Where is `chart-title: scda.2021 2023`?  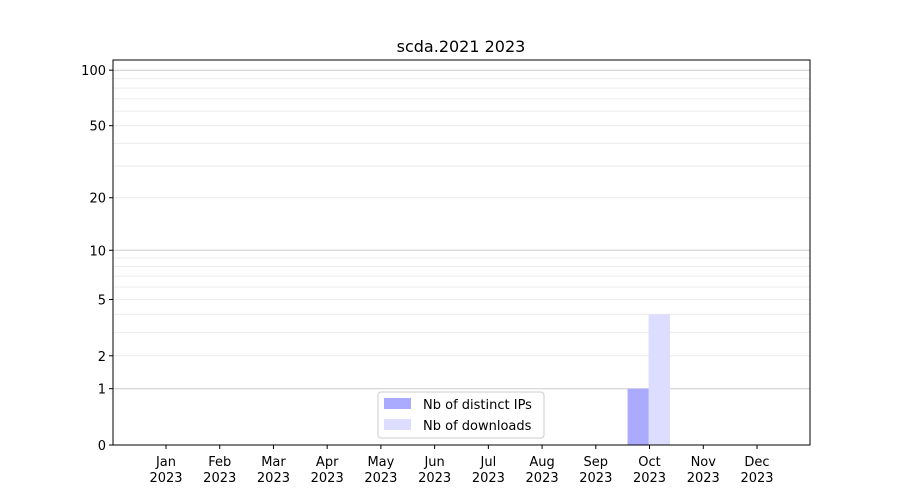
chart-title: scda.2021 2023 is located at coordinates (461, 46).